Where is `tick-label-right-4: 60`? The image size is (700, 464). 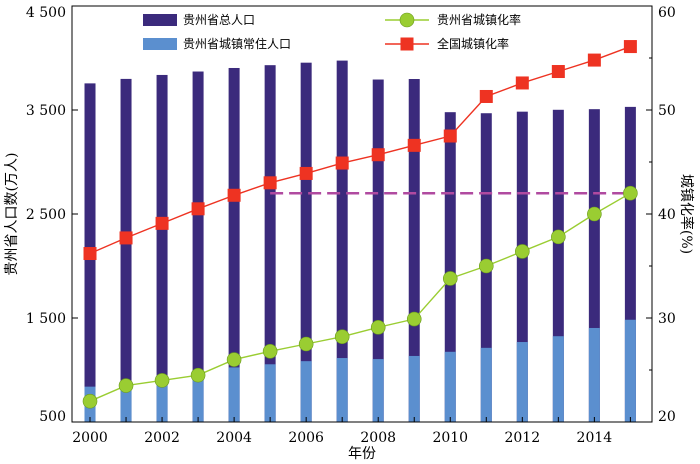
tick-label-right-4: 60 is located at coordinates (667, 13).